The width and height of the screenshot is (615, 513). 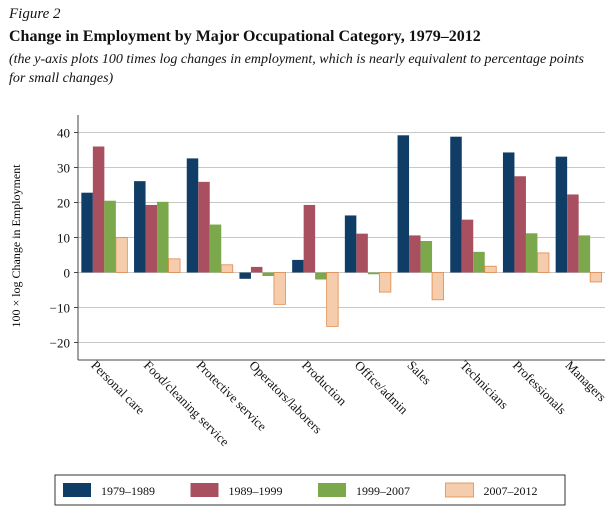 What do you see at coordinates (511, 491) in the screenshot?
I see `legend-label: 2007–2012` at bounding box center [511, 491].